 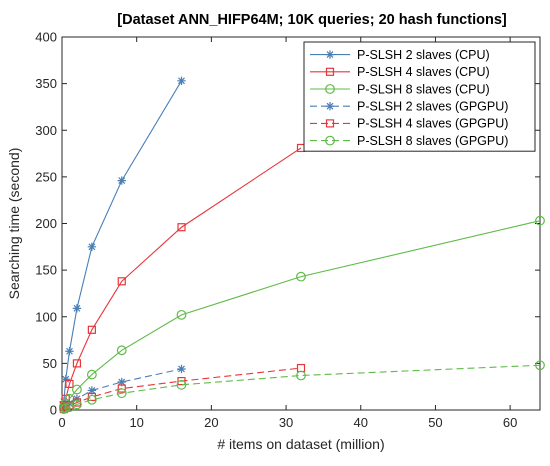 What do you see at coordinates (61, 422) in the screenshot?
I see `x-tick-label: 0` at bounding box center [61, 422].